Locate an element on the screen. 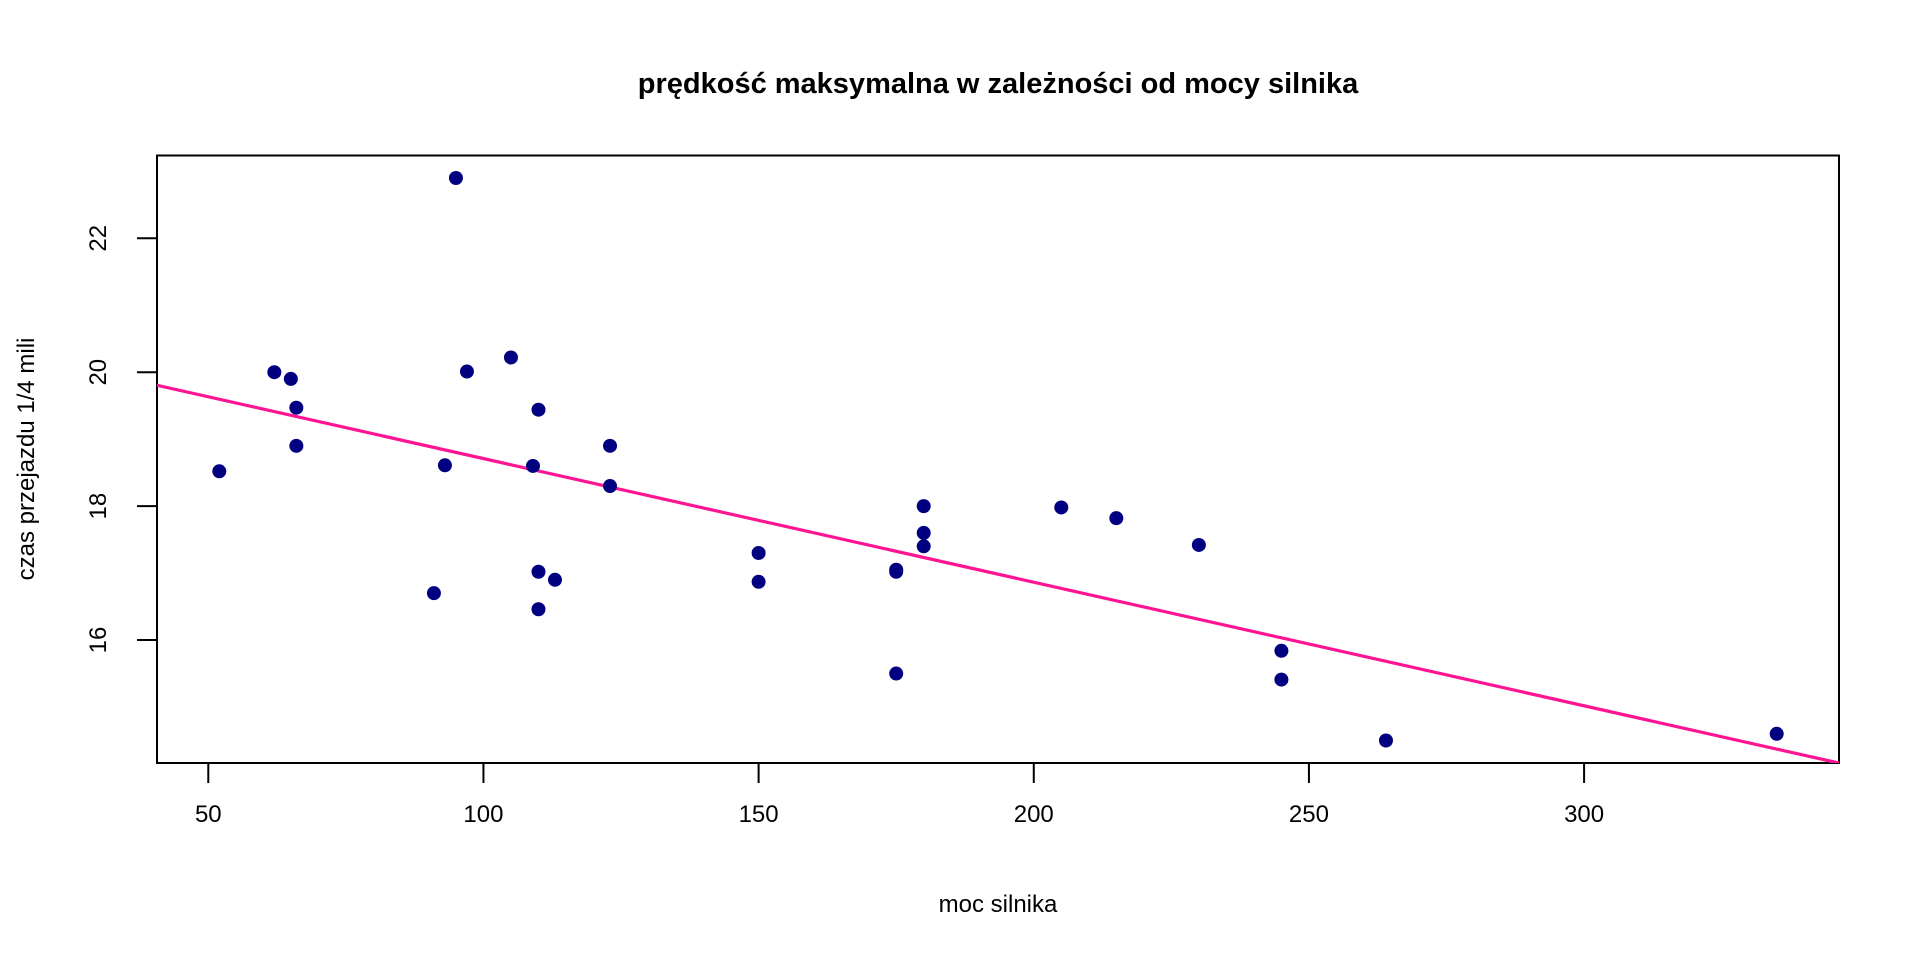 This screenshot has height=960, width=1920. y-axis-label: czas przejazdu 1/4 mili is located at coordinates (26, 459).